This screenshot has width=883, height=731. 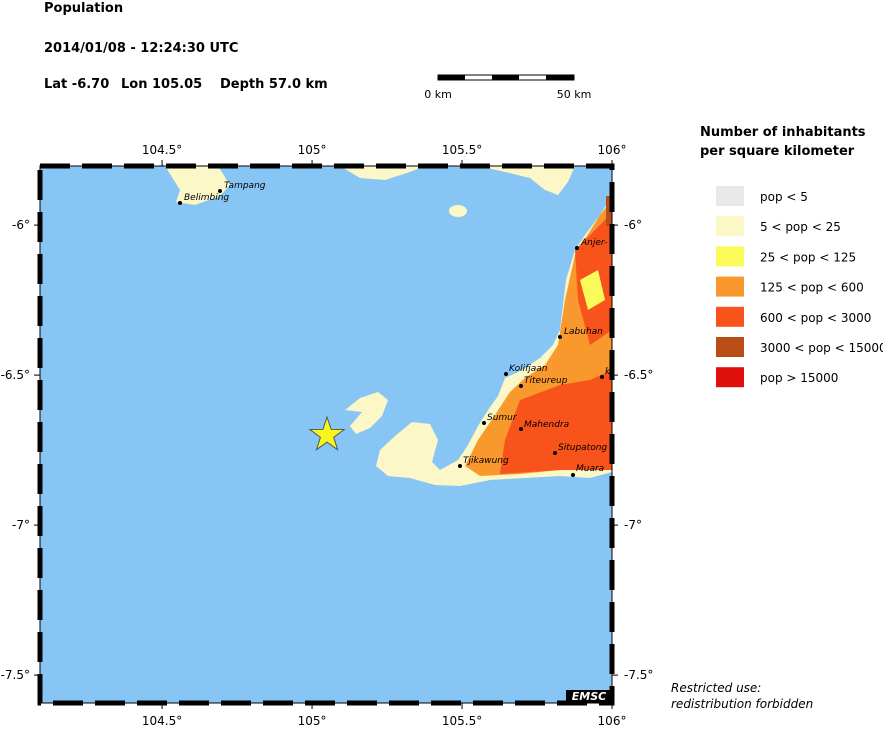 I want to click on legend-label: 600 < pop < 3000, so click(x=815, y=318).